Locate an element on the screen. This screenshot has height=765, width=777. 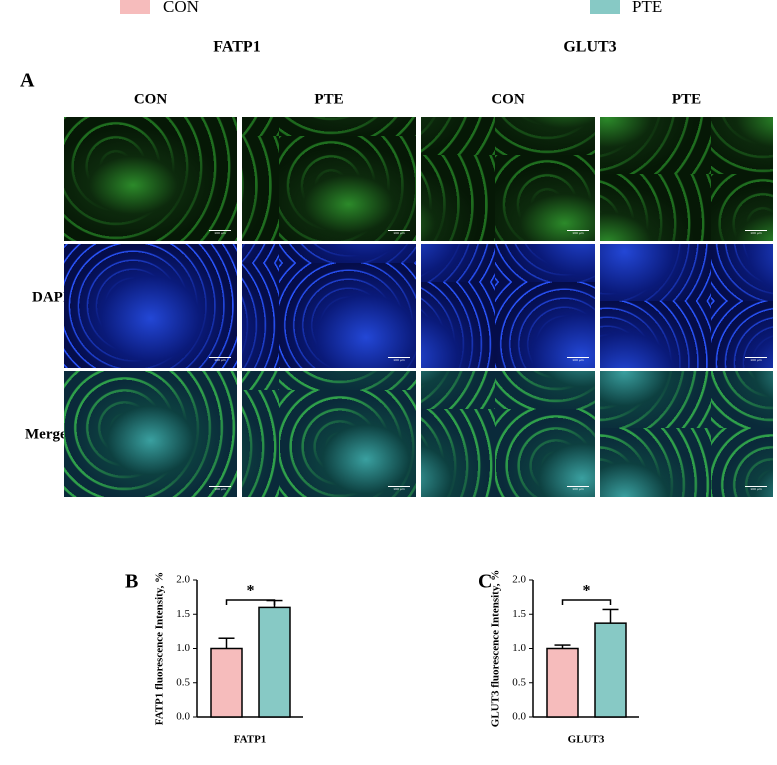
panel-label: A is located at coordinates (27, 81).